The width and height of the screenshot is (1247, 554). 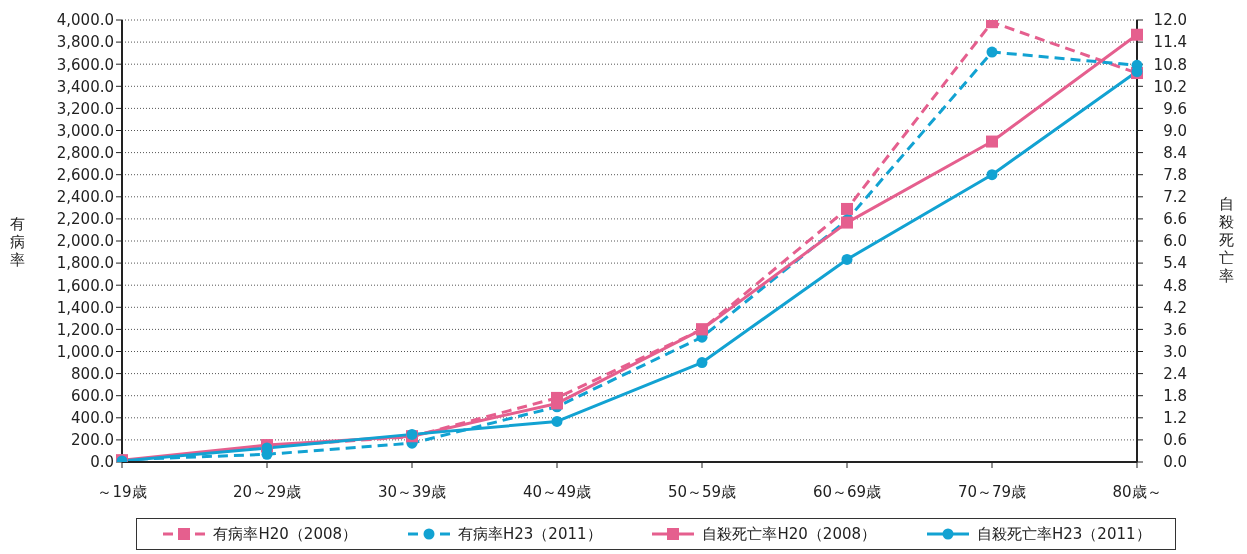 What do you see at coordinates (85, 86) in the screenshot?
I see `y-tick-label: 3,400.0` at bounding box center [85, 86].